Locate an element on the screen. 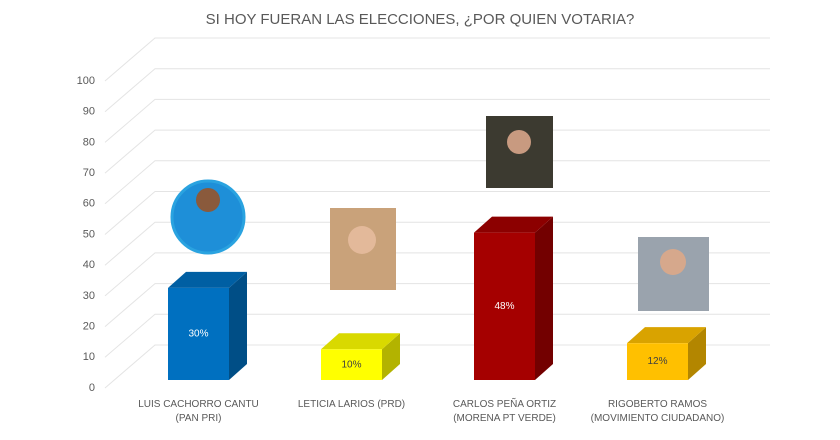  y-tick-label: 80 is located at coordinates (89, 142).